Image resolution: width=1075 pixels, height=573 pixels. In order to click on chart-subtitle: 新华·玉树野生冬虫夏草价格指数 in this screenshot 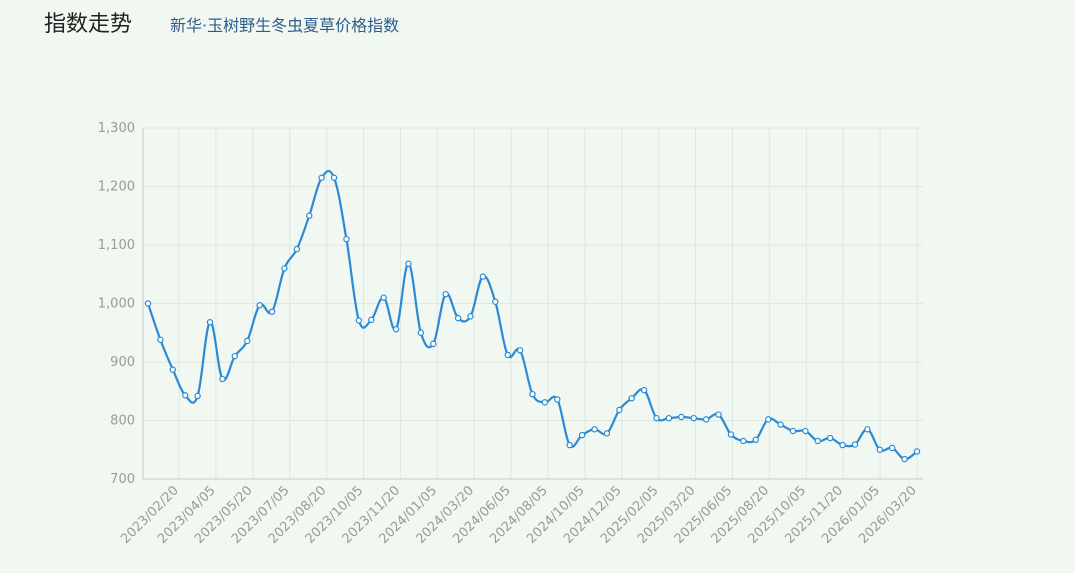, I will do `click(285, 25)`.